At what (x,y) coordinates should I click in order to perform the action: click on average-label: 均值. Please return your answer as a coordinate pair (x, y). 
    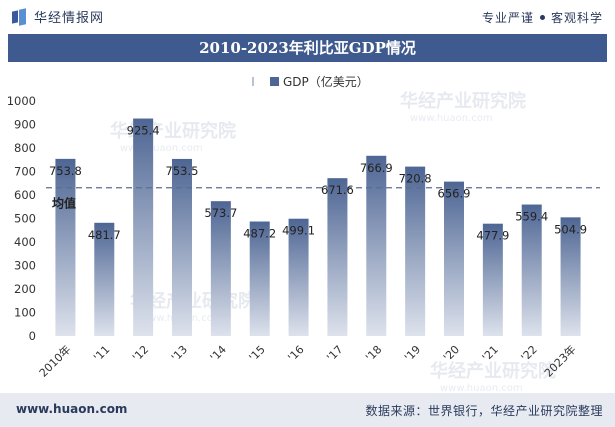
    Looking at the image, I should click on (64, 203).